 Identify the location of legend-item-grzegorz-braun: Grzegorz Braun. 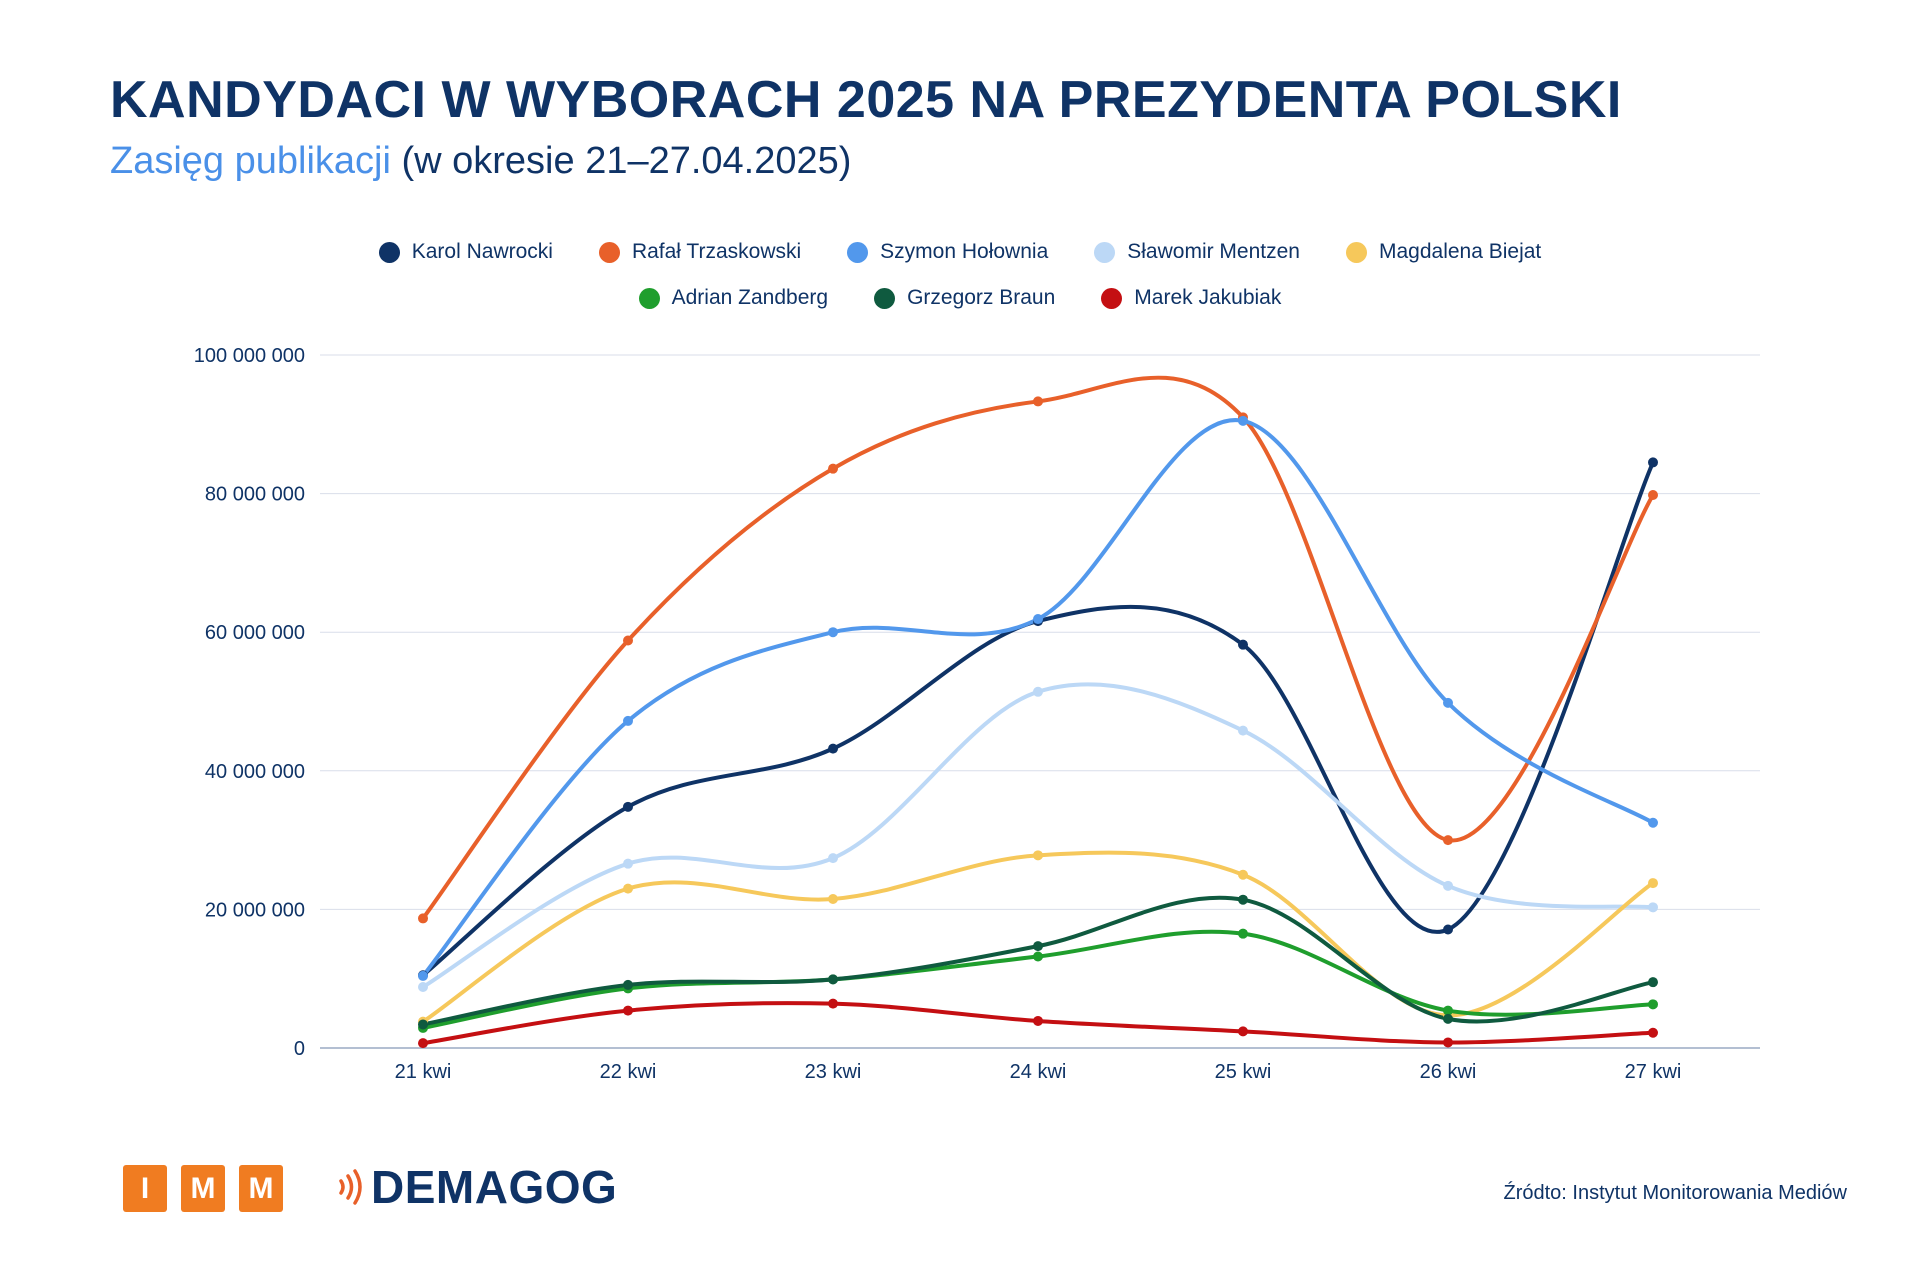
(964, 298).